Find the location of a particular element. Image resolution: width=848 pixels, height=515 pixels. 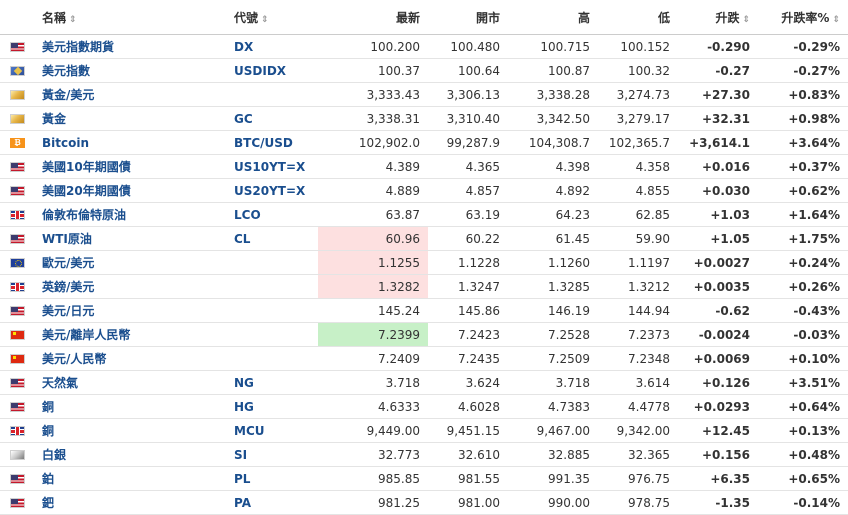

symbol-link: CL is located at coordinates (272, 238).